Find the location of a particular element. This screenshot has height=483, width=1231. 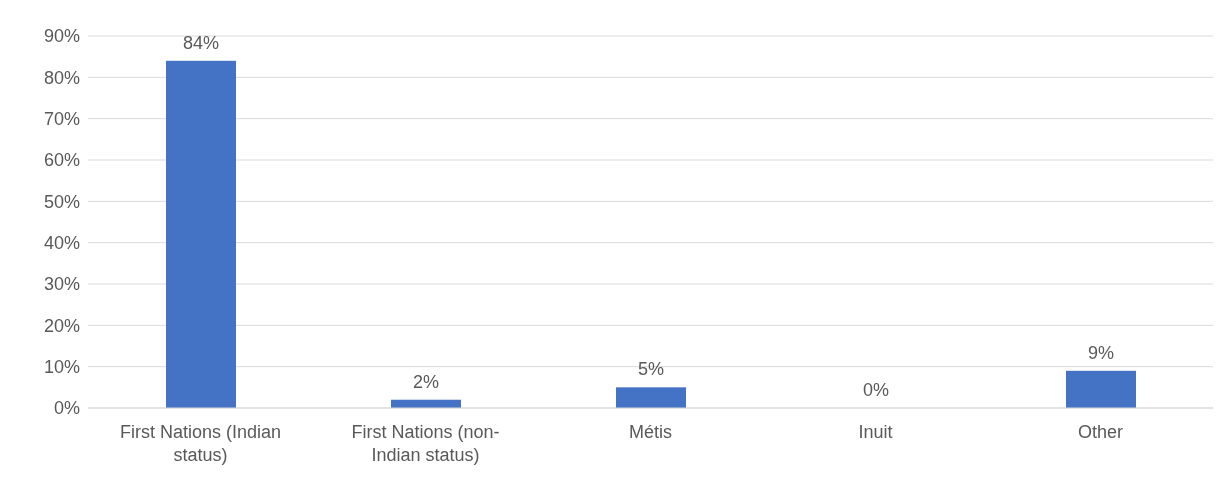

y-tick-label: 10% is located at coordinates (61, 367).